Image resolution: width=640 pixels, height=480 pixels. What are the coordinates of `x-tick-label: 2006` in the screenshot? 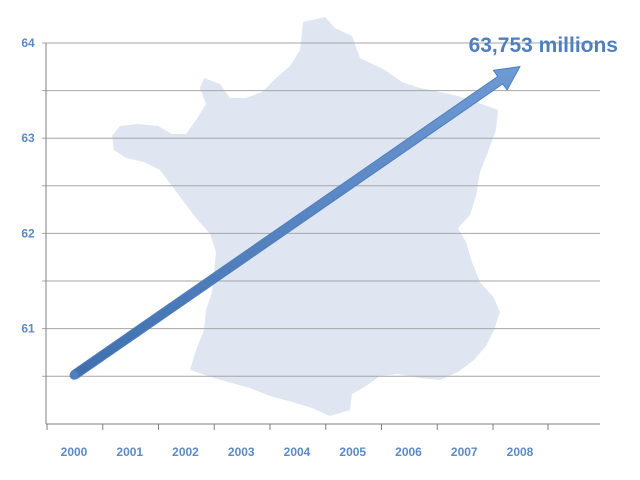 It's located at (408, 452).